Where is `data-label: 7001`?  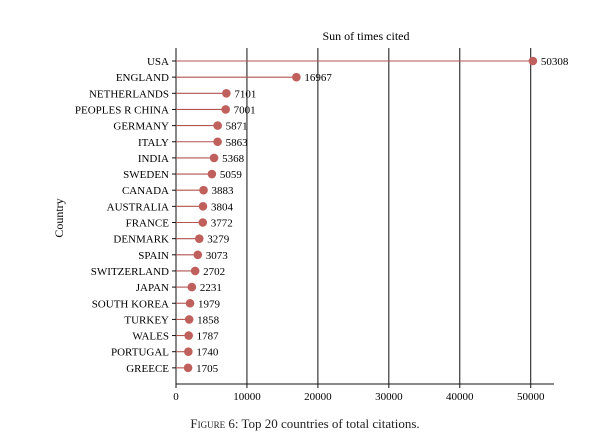 data-label: 7001 is located at coordinates (245, 110).